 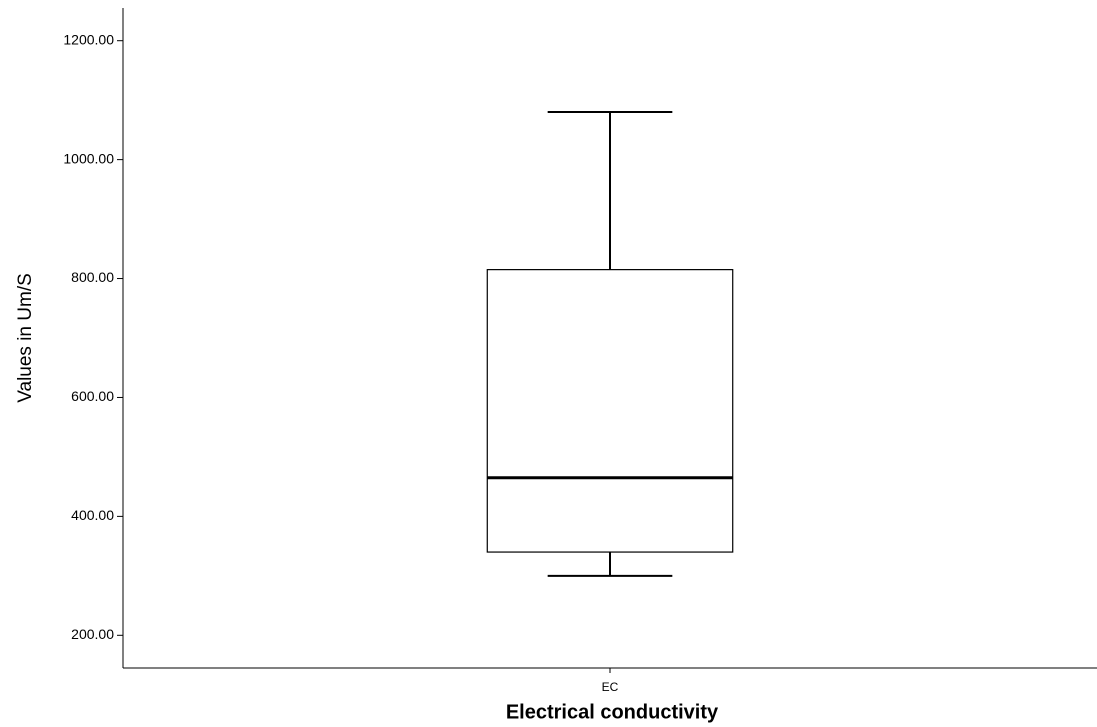 What do you see at coordinates (88, 158) in the screenshot?
I see `y-tick-label: 1000.00` at bounding box center [88, 158].